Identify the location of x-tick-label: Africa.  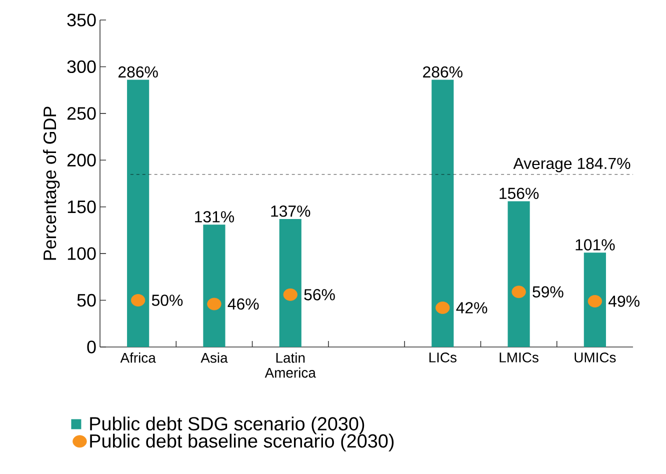
(138, 357).